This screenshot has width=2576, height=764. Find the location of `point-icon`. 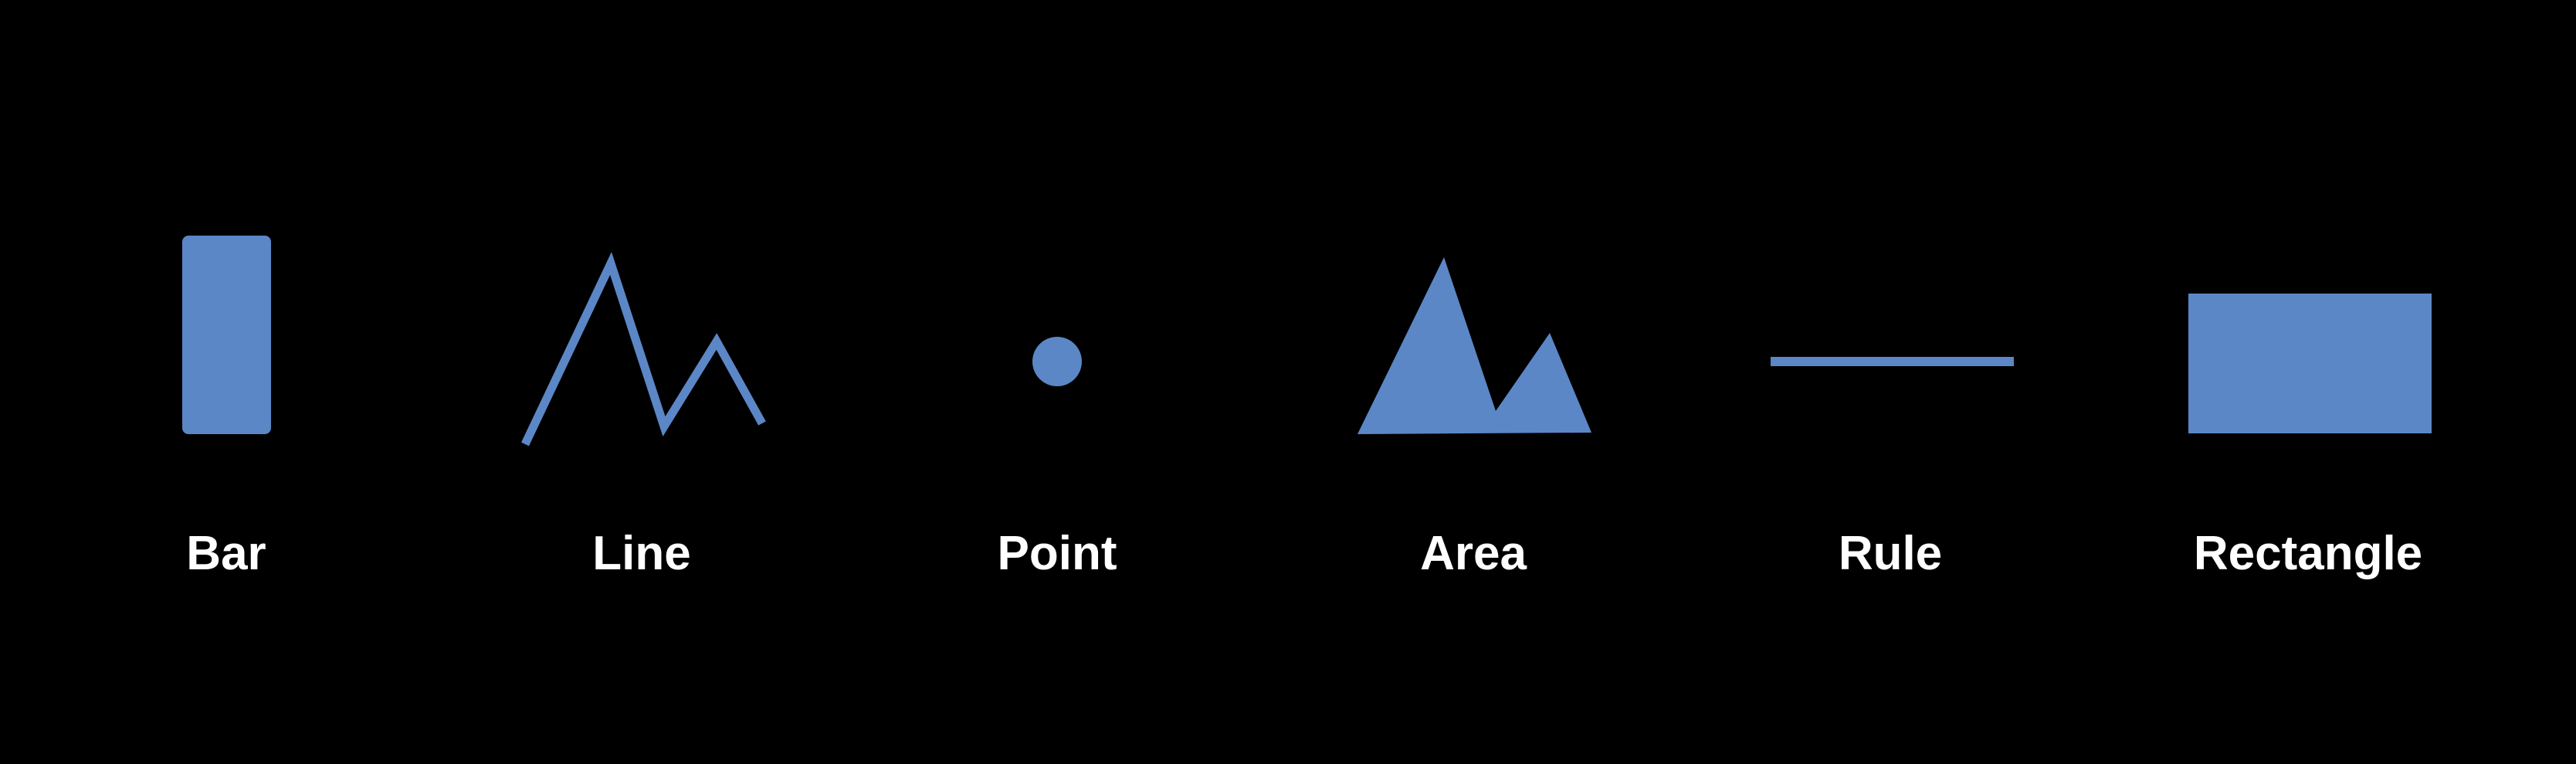

point-icon is located at coordinates (1057, 361).